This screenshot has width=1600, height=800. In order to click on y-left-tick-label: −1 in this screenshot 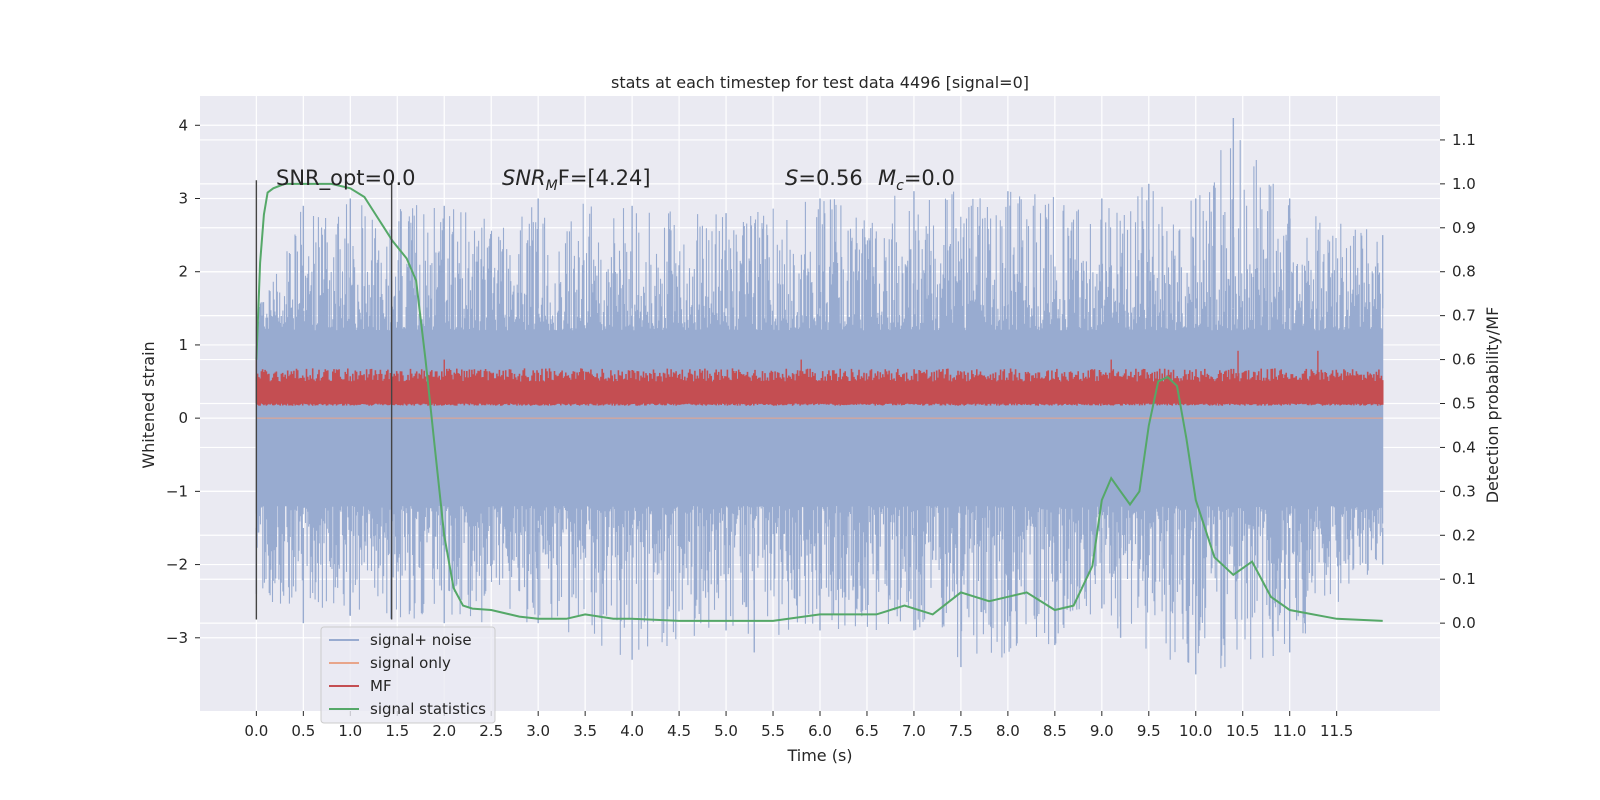, I will do `click(177, 491)`.